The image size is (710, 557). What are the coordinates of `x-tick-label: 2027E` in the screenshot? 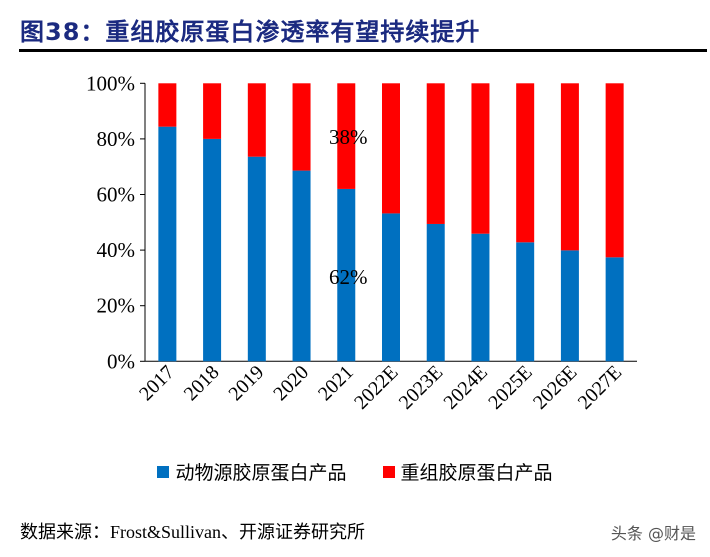 It's located at (600, 387).